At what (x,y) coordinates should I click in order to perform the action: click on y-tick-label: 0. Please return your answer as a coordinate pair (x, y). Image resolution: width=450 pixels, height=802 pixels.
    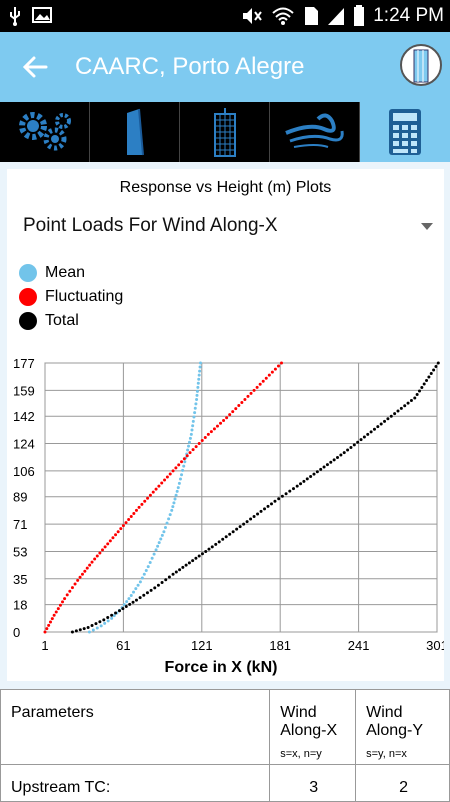
    Looking at the image, I should click on (16, 632).